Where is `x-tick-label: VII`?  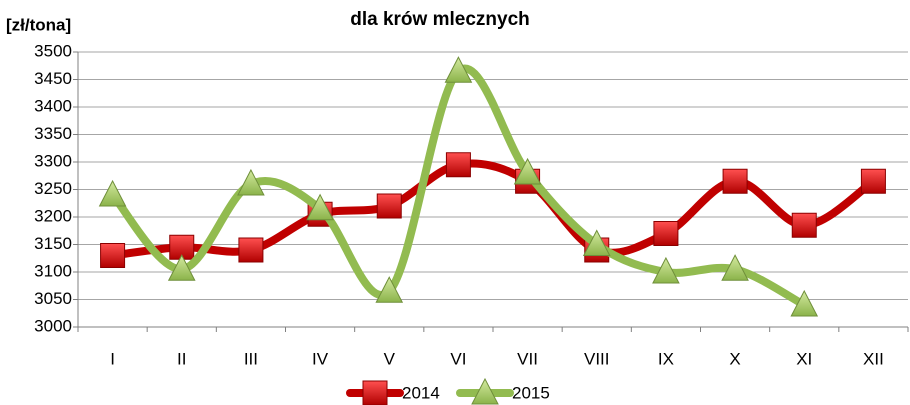
x-tick-label: VII is located at coordinates (527, 358).